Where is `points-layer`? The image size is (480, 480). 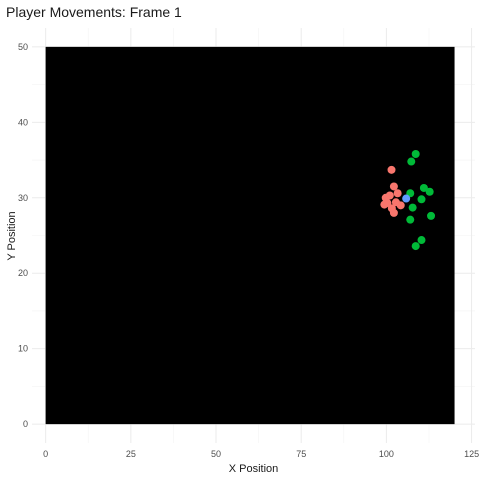 points-layer is located at coordinates (408, 200).